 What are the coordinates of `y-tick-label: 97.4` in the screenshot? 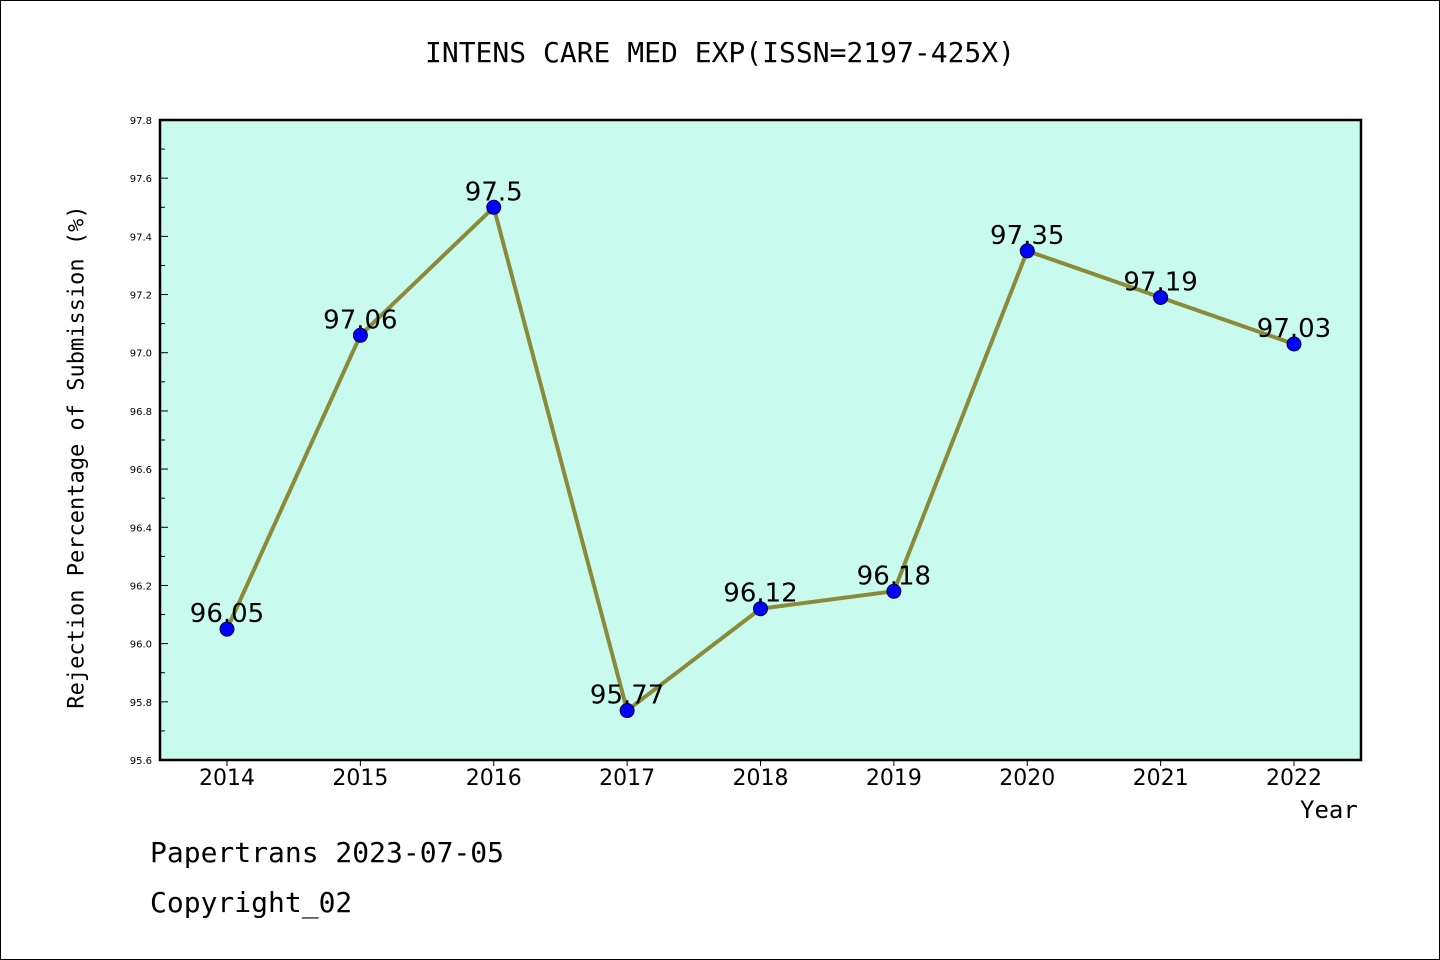 It's located at (141, 237).